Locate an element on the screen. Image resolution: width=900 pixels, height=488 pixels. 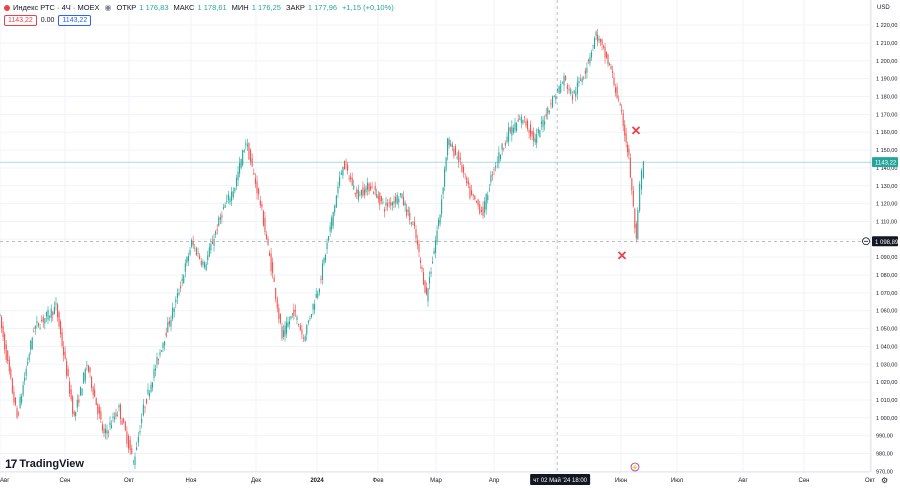
event-lightning-glyph: ⚡ is located at coordinates (634, 468).